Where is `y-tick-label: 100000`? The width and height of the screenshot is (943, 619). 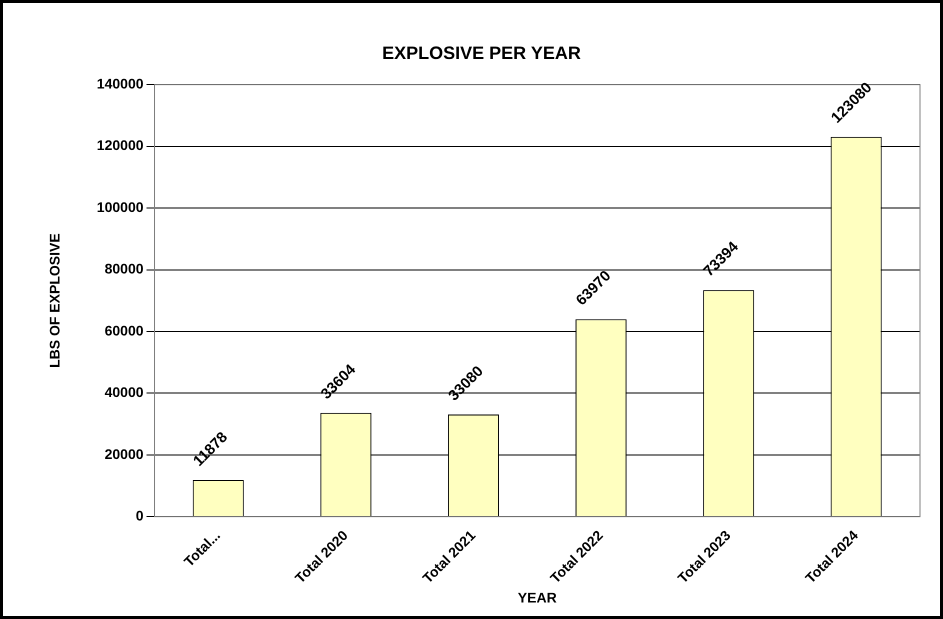 y-tick-label: 100000 is located at coordinates (120, 206).